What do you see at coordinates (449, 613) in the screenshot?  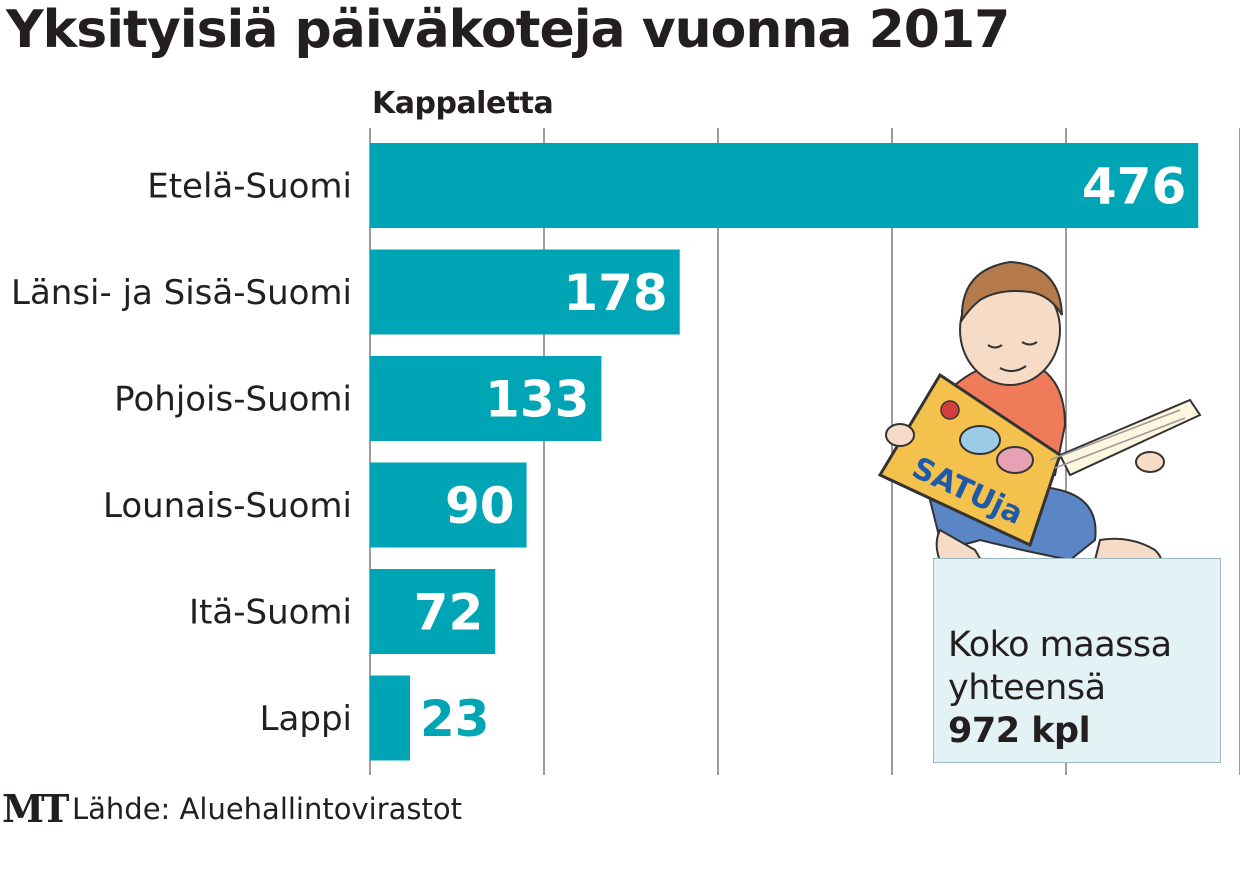 I see `value-label: 72` at bounding box center [449, 613].